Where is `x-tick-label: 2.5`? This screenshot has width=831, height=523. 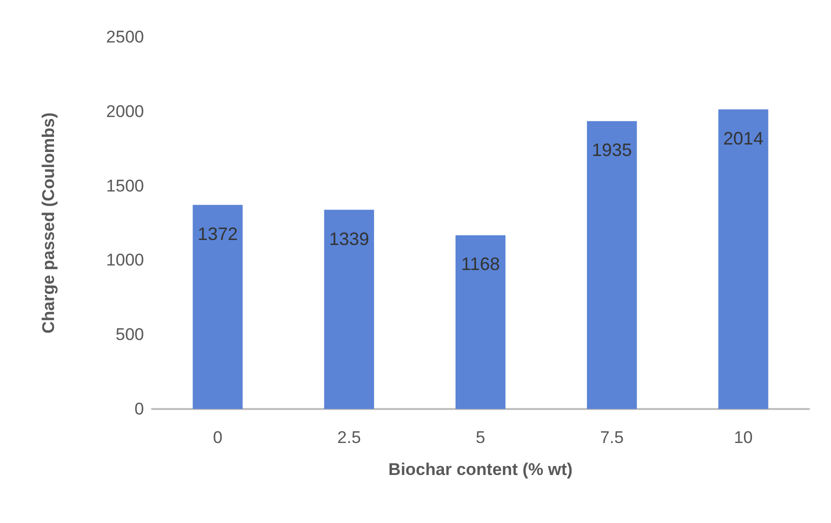
x-tick-label: 2.5 is located at coordinates (349, 437).